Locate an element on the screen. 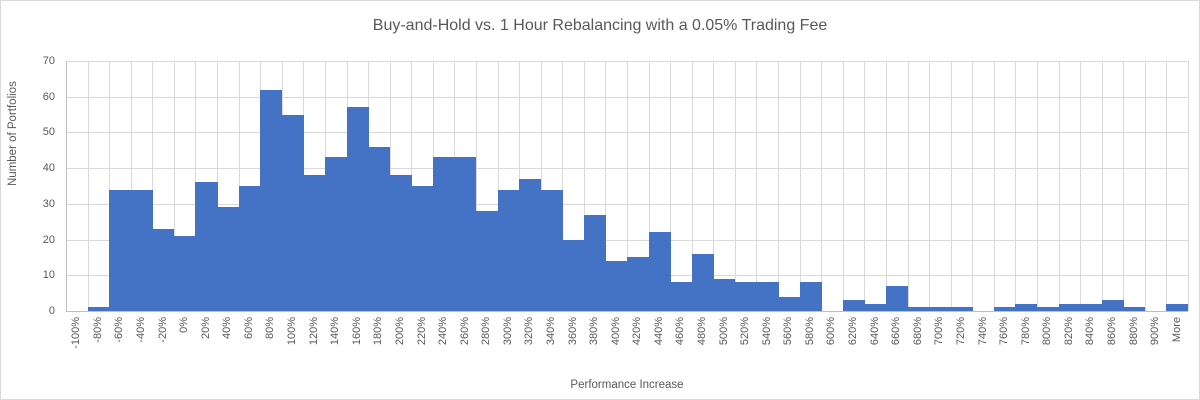  x-tick-label: 700% is located at coordinates (939, 331).